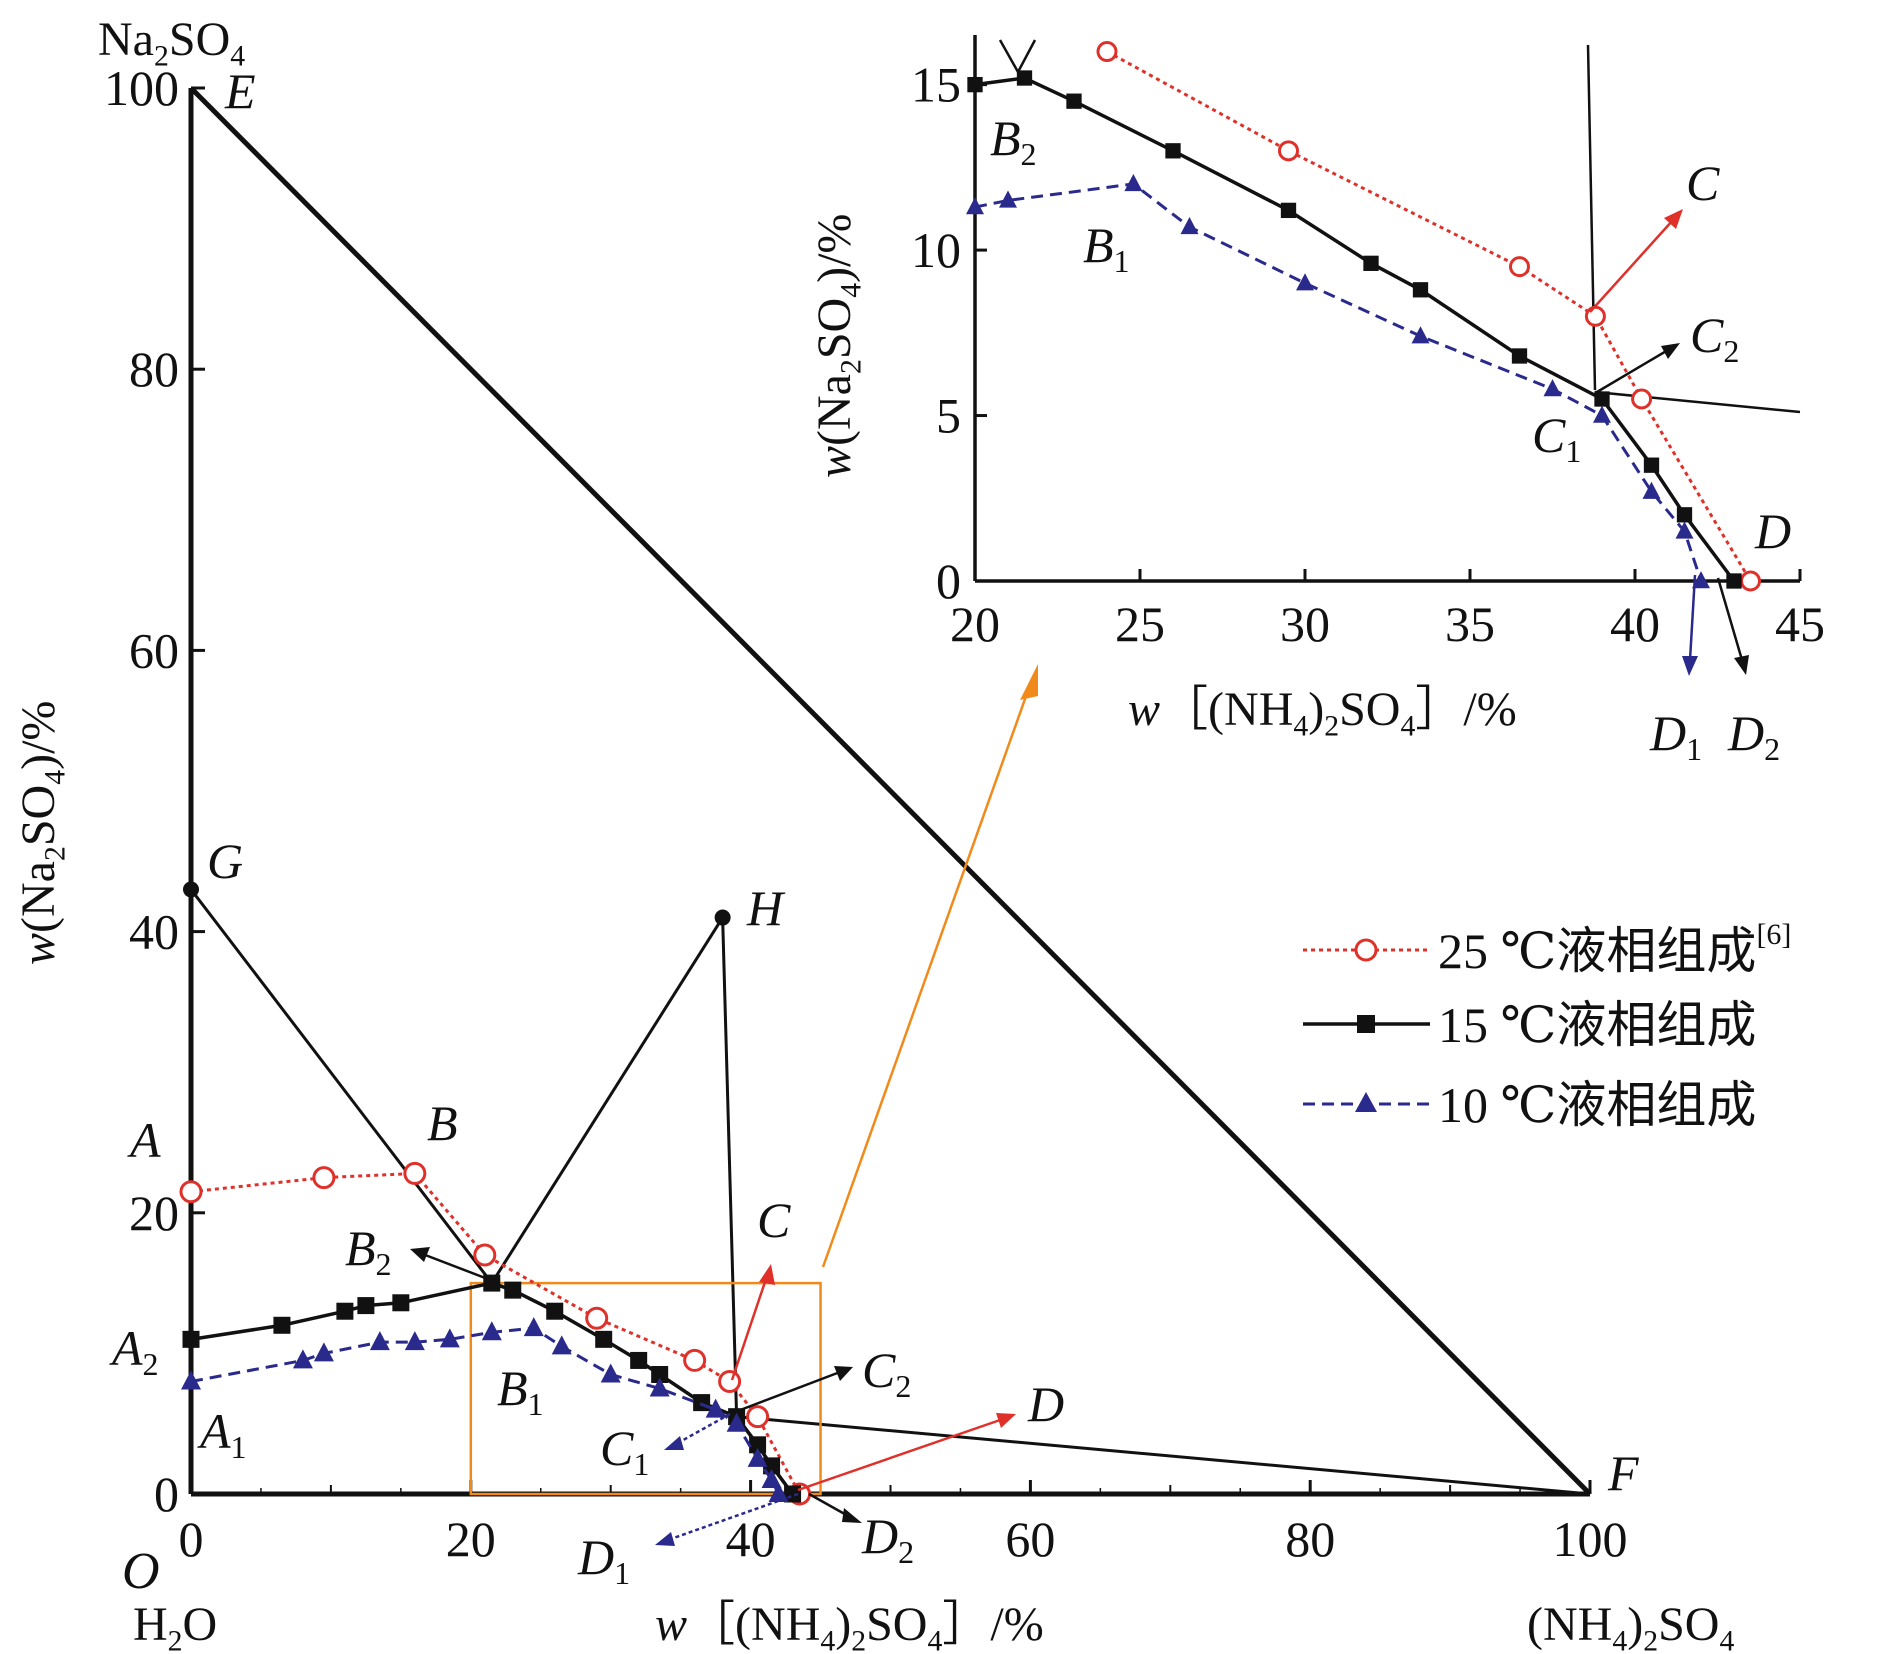  What do you see at coordinates (154, 369) in the screenshot?
I see `main-y-tick-label: 80` at bounding box center [154, 369].